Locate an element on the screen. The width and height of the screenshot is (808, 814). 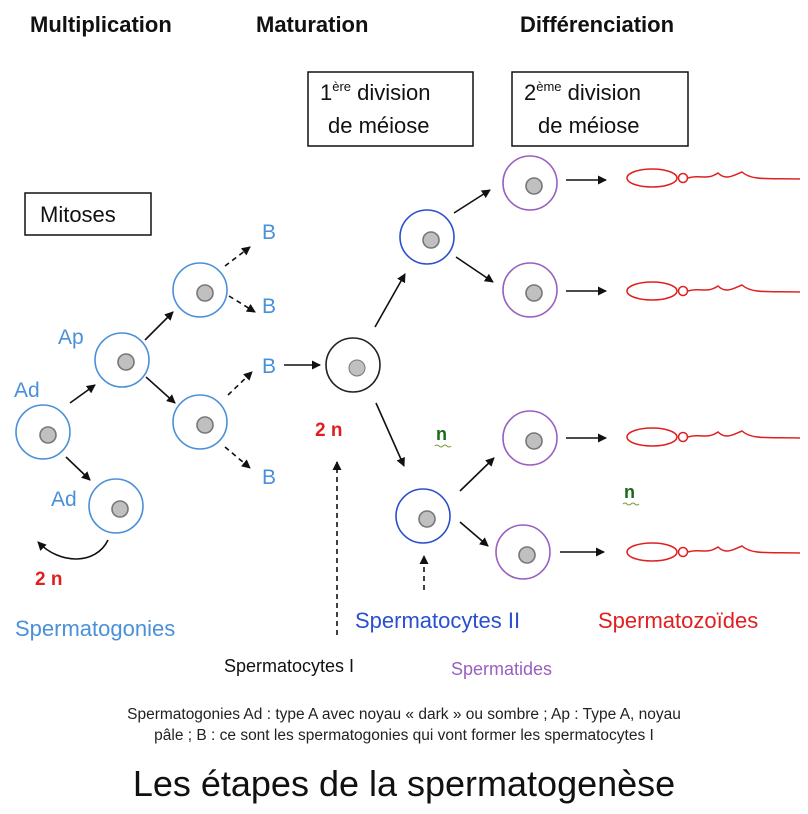
arrow-ap-to-upper is located at coordinates (159, 326).